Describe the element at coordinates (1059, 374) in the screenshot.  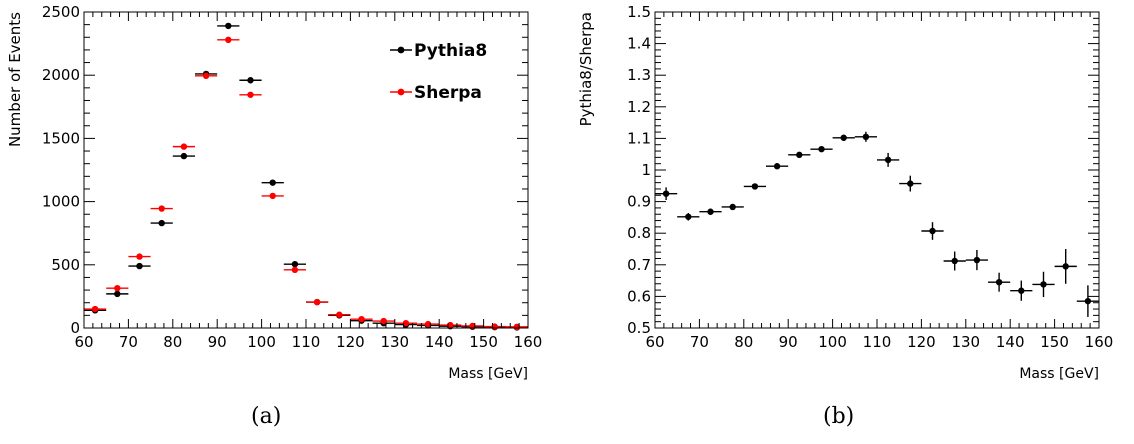
I see `ratio-x-axis-label: Mass [GeV]` at that location.